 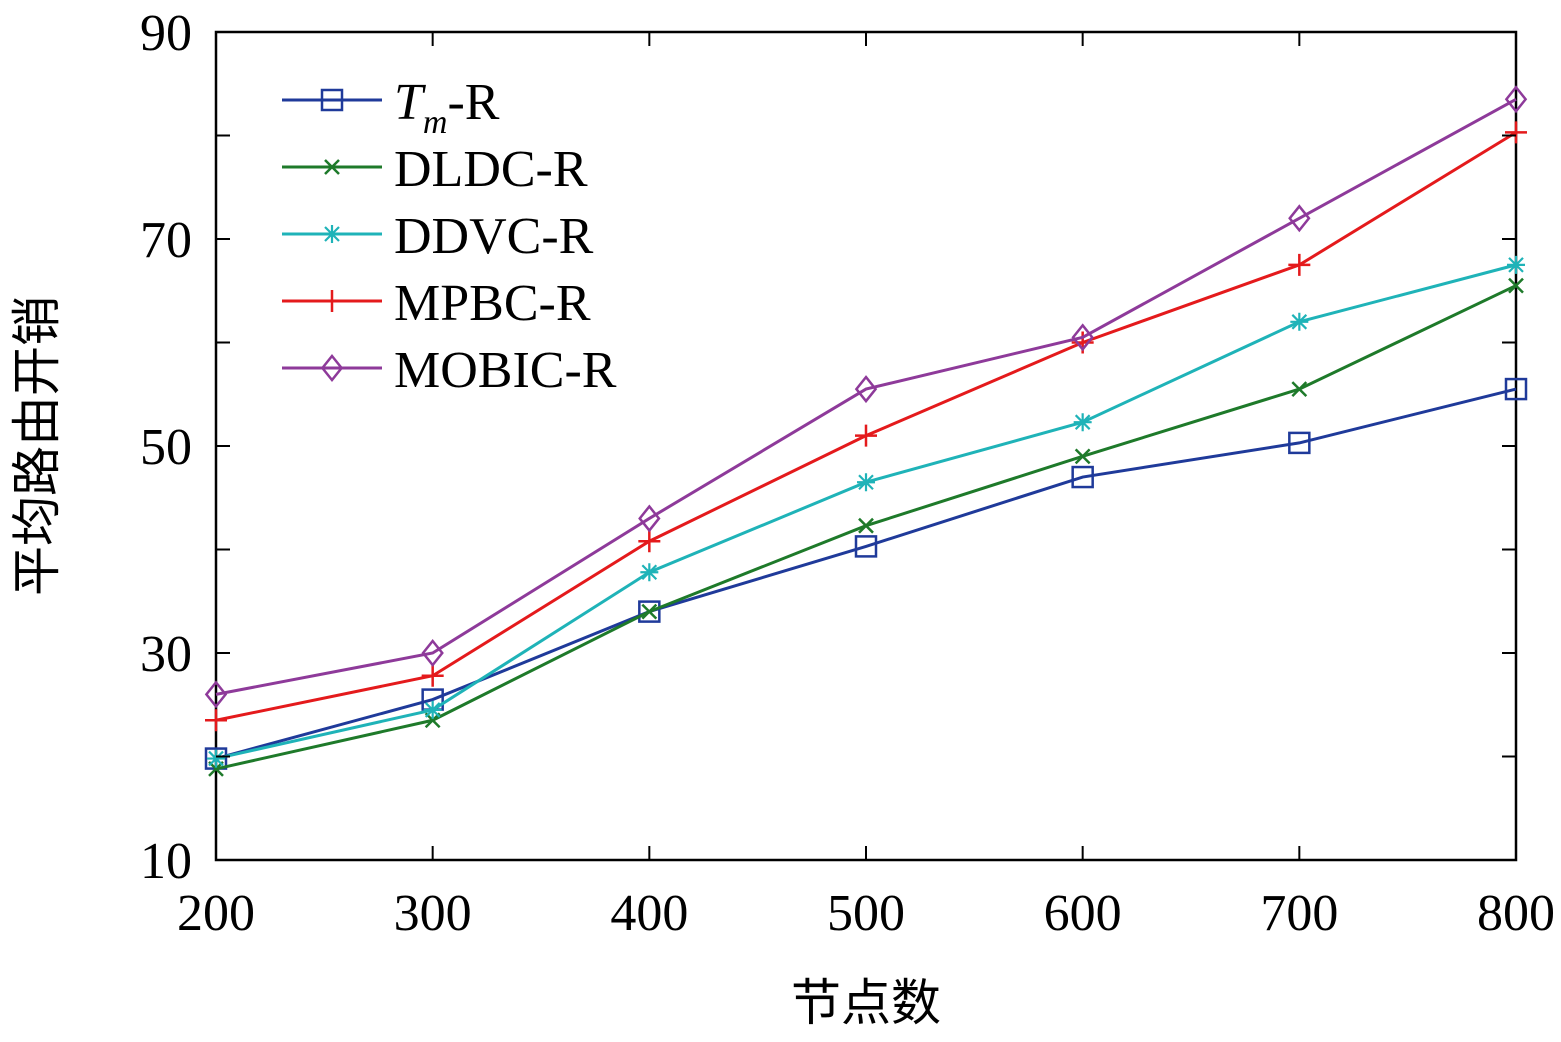 What do you see at coordinates (505, 370) in the screenshot?
I see `legend-label-mobic: MOBIC-R` at bounding box center [505, 370].